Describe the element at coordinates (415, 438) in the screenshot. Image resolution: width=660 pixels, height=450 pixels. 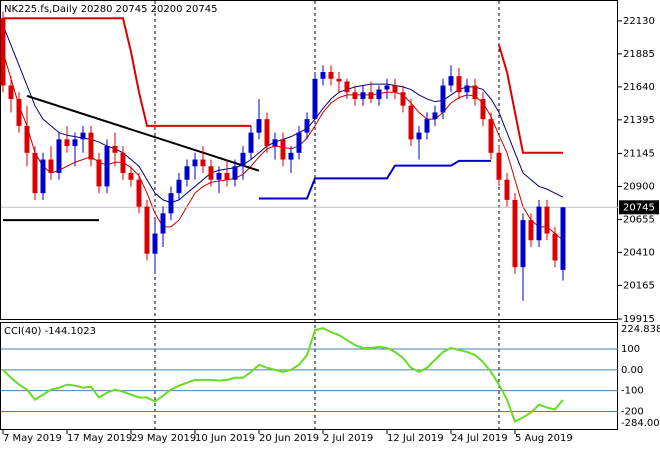
I see `x-tick-label: 12 Jul 2019` at that location.